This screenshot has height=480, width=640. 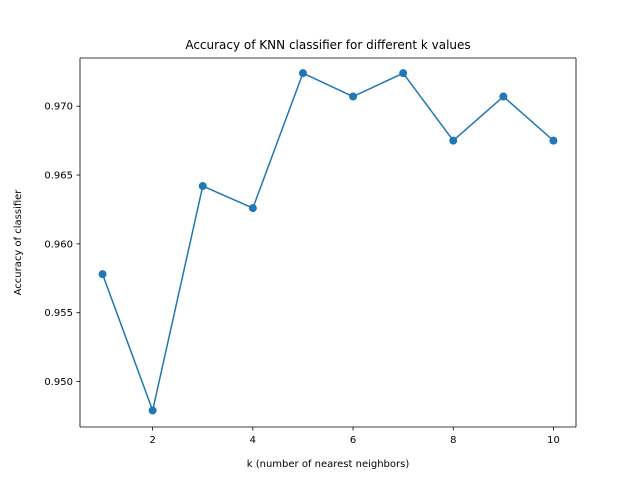 I want to click on x-axis-label: k (number of nearest neighbors), so click(x=328, y=464).